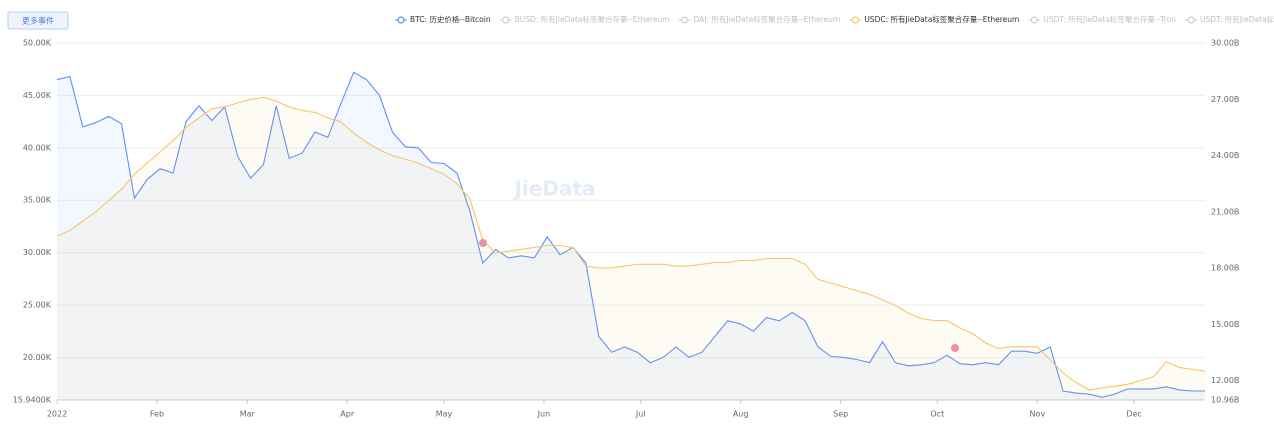  I want to click on legend-item: DAI: 所有JieData标签聚合存量--Ethereum, so click(759, 19).